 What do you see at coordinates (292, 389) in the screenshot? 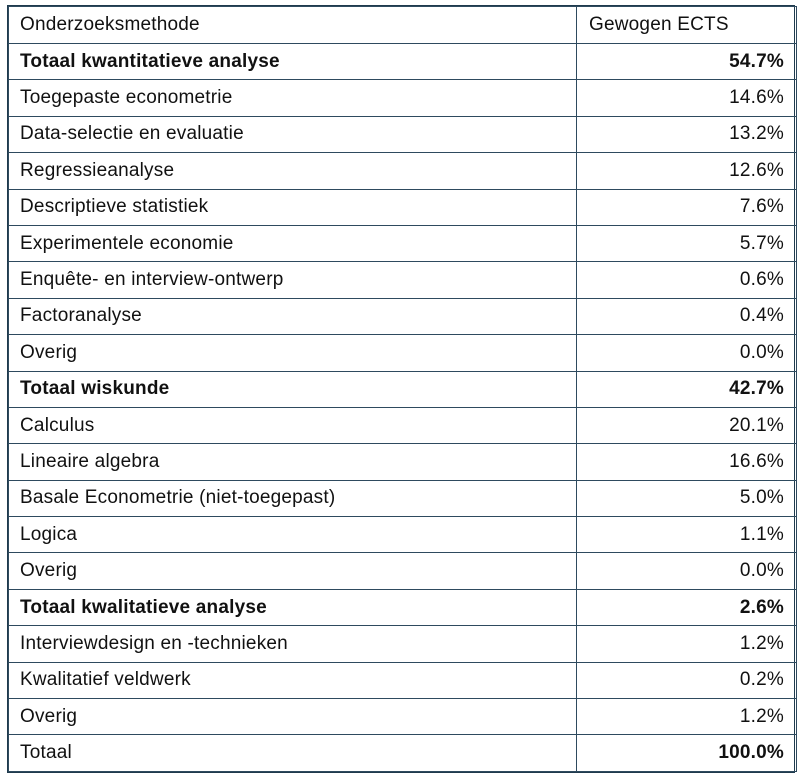
I see `row-label: Totaal wiskunde` at bounding box center [292, 389].